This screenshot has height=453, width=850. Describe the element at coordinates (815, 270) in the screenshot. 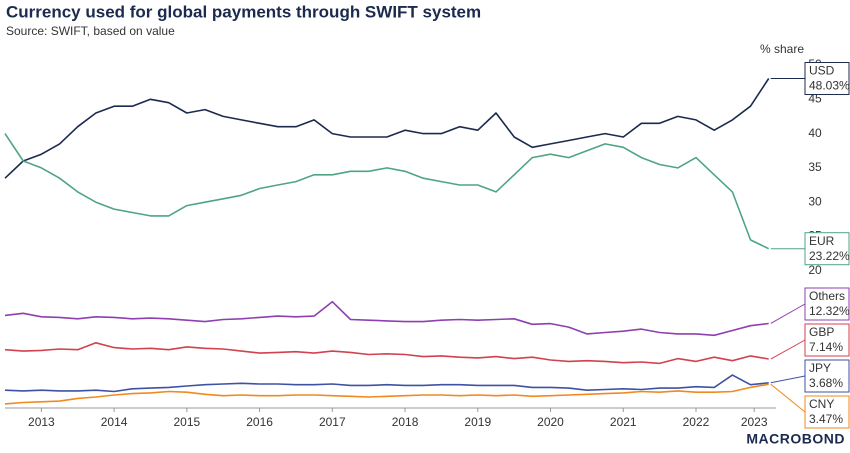

I see `y-tick-label: 20` at that location.